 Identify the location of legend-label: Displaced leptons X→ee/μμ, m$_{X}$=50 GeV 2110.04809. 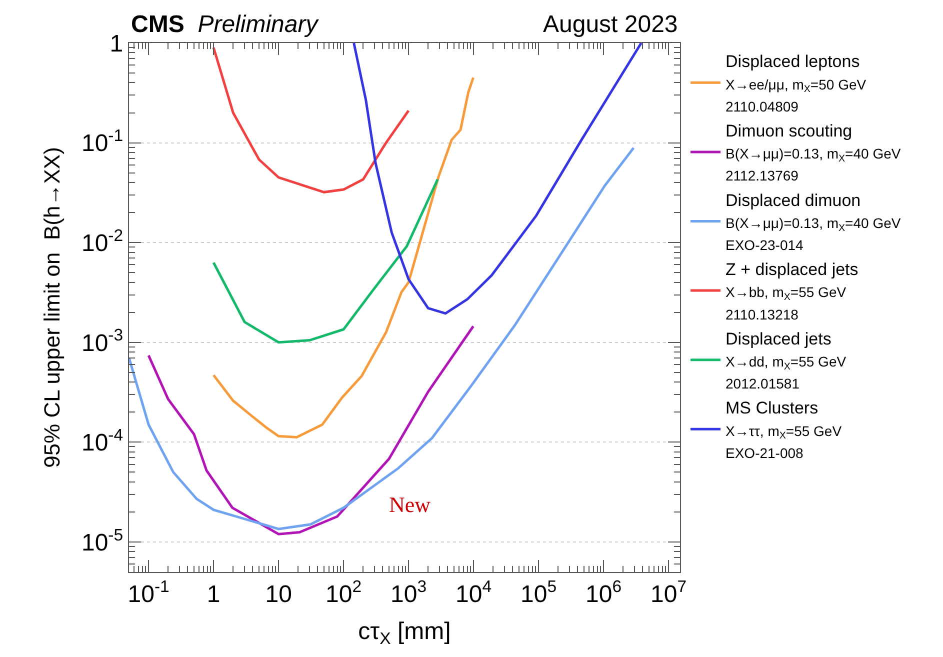
(796, 83).